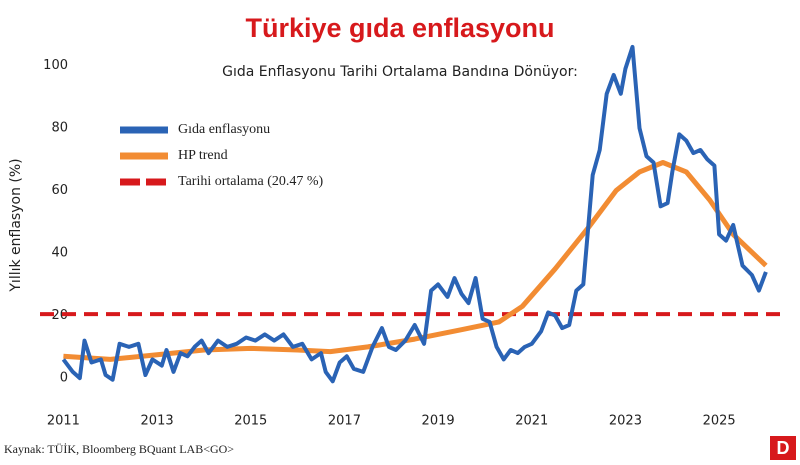  I want to click on y-tick-label: 40, so click(59, 253).